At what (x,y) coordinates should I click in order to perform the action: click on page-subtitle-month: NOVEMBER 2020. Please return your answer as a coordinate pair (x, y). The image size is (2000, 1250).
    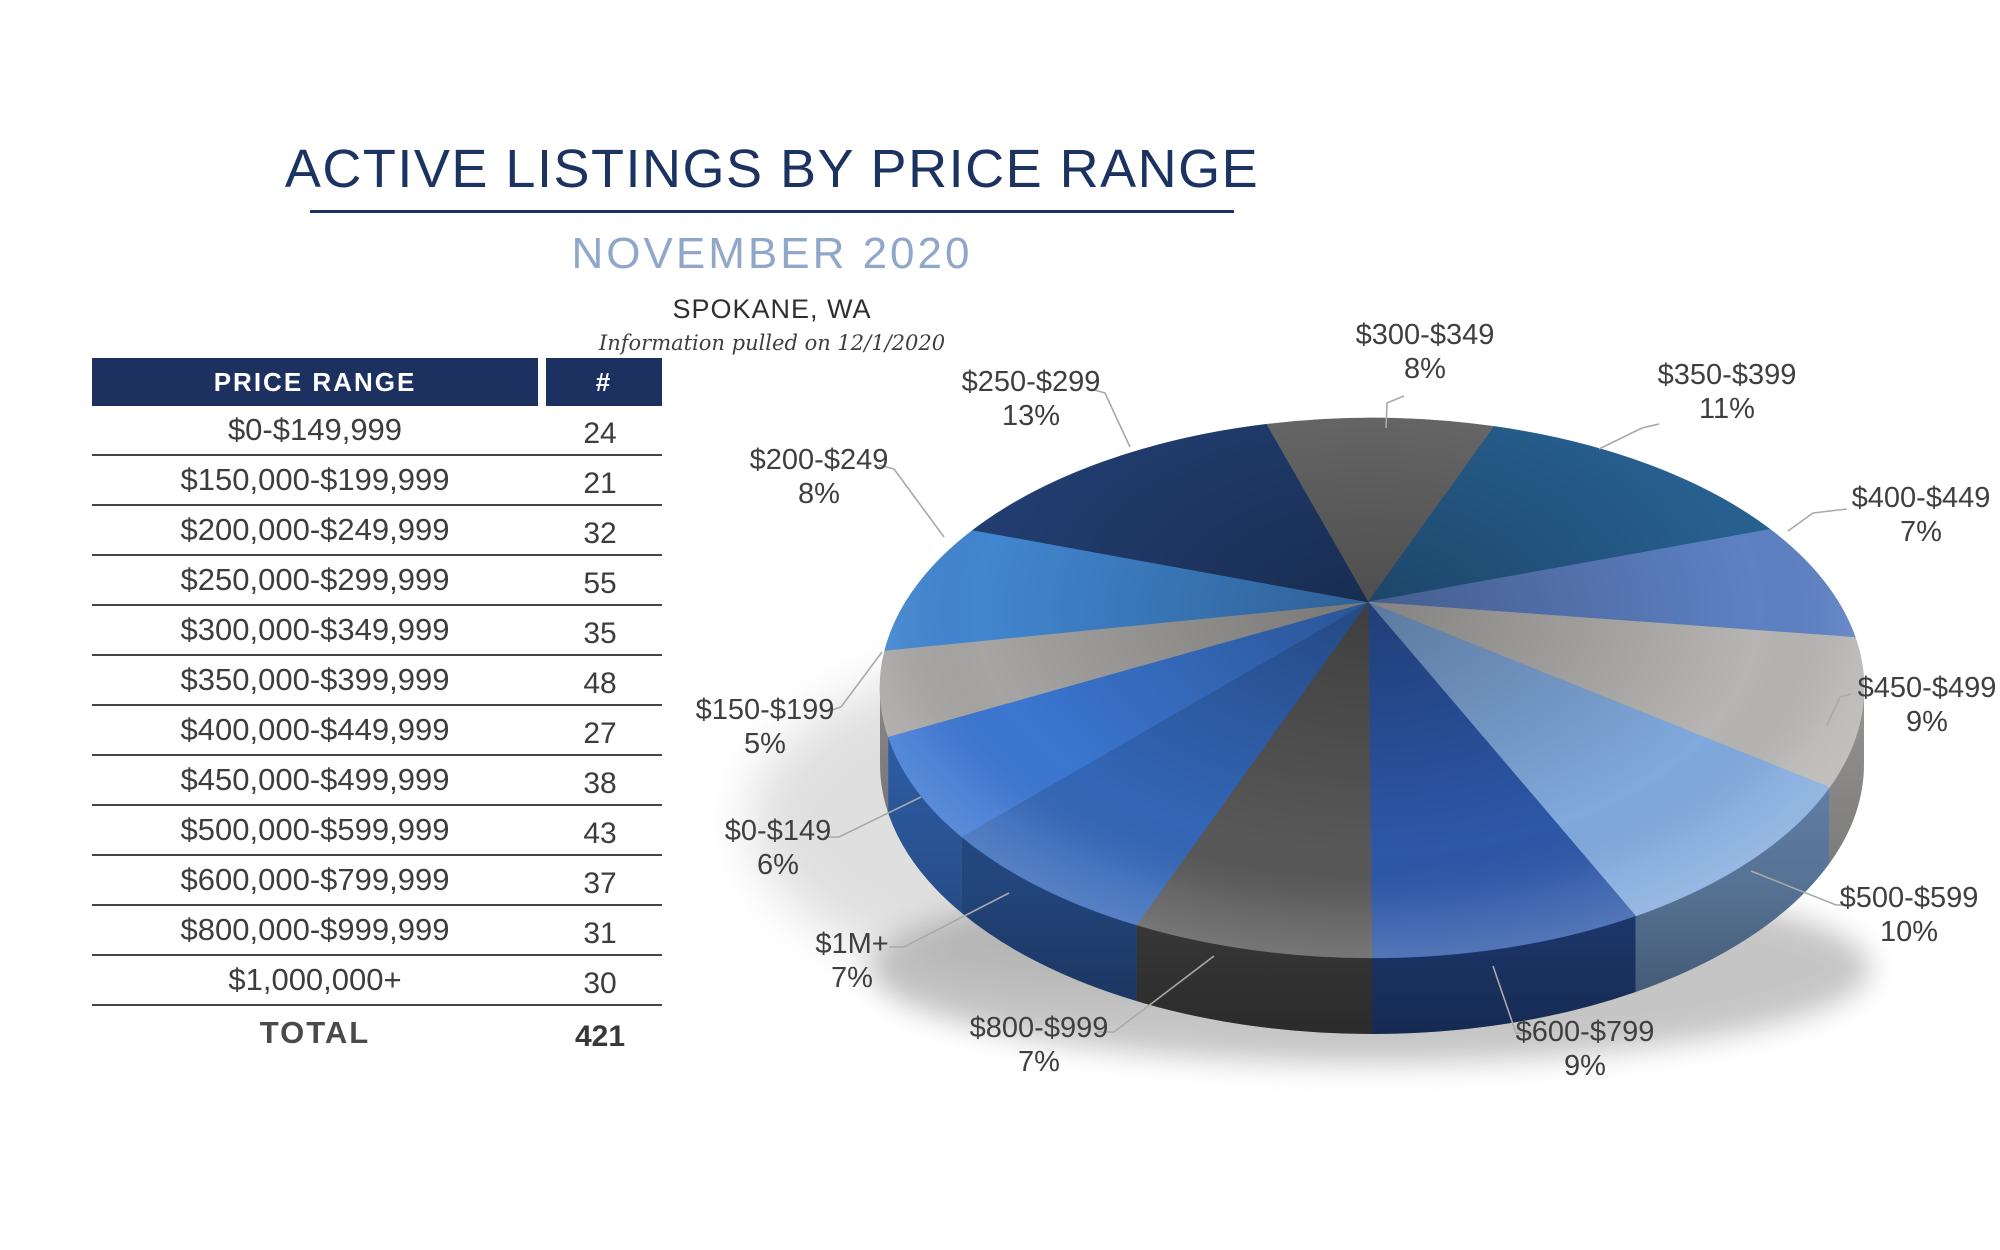
    Looking at the image, I should click on (772, 253).